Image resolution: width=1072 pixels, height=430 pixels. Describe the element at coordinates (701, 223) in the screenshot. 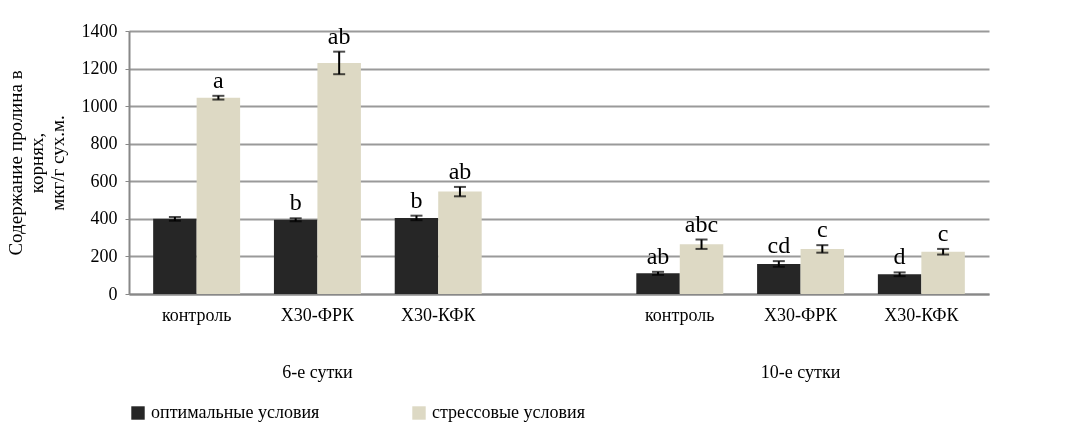

I see `data-label: abc` at that location.